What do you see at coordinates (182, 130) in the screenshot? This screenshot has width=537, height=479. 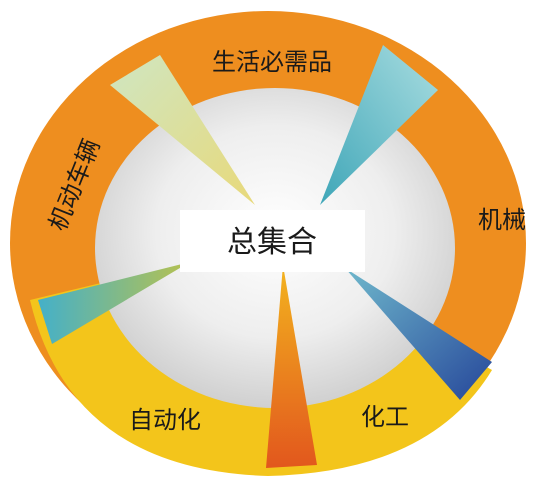 I see `wedge-daily-necessities` at bounding box center [182, 130].